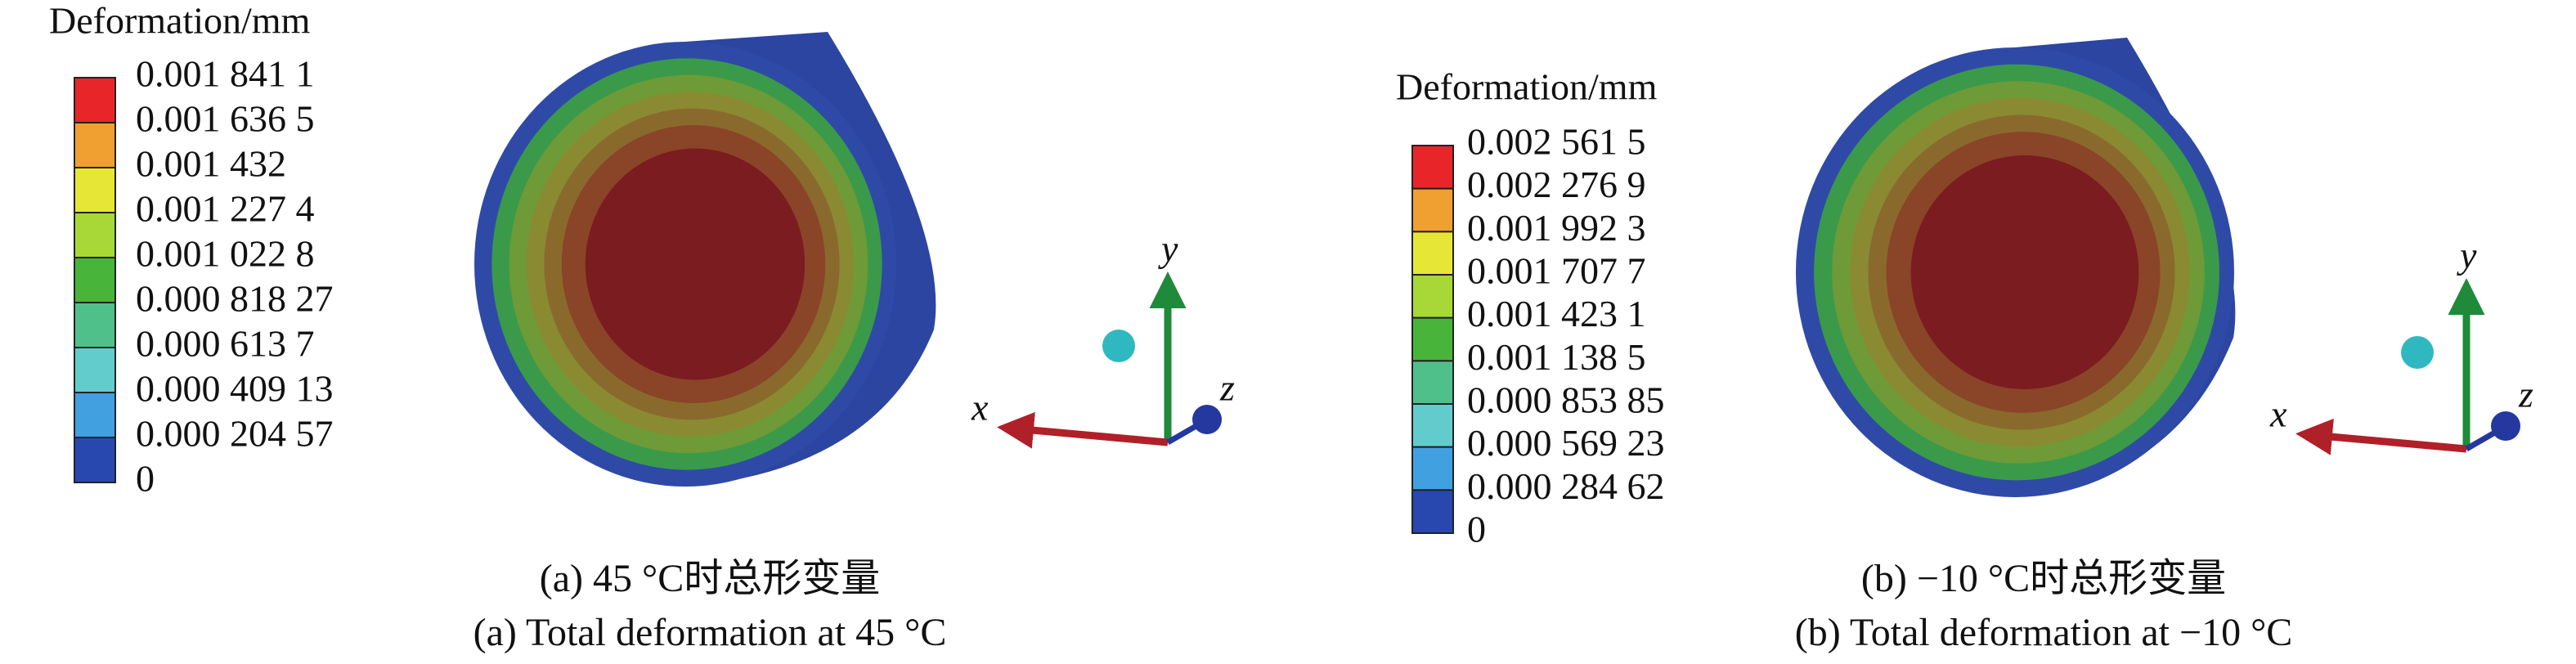  Describe the element at coordinates (211, 164) in the screenshot. I see `legend-label: 0.001 432` at that location.